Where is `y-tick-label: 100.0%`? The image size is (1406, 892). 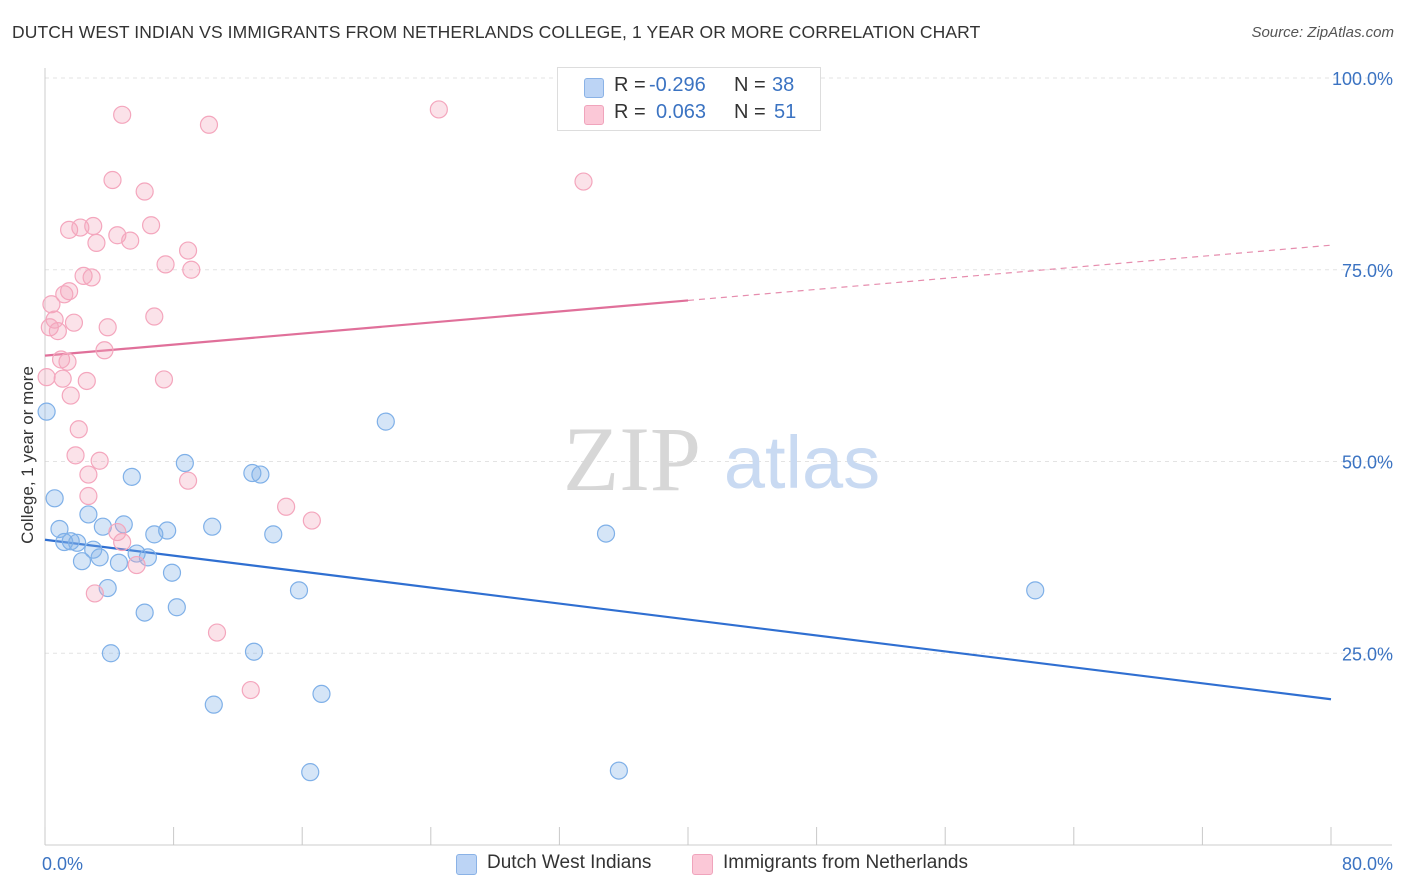 y-tick-label: 100.0% is located at coordinates (1362, 79).